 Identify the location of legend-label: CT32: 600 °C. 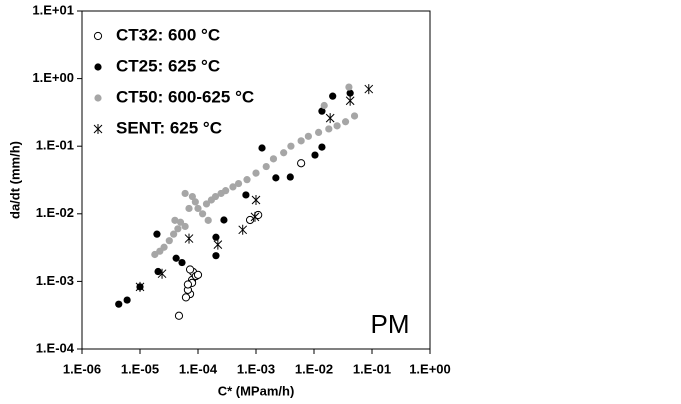
(168, 34).